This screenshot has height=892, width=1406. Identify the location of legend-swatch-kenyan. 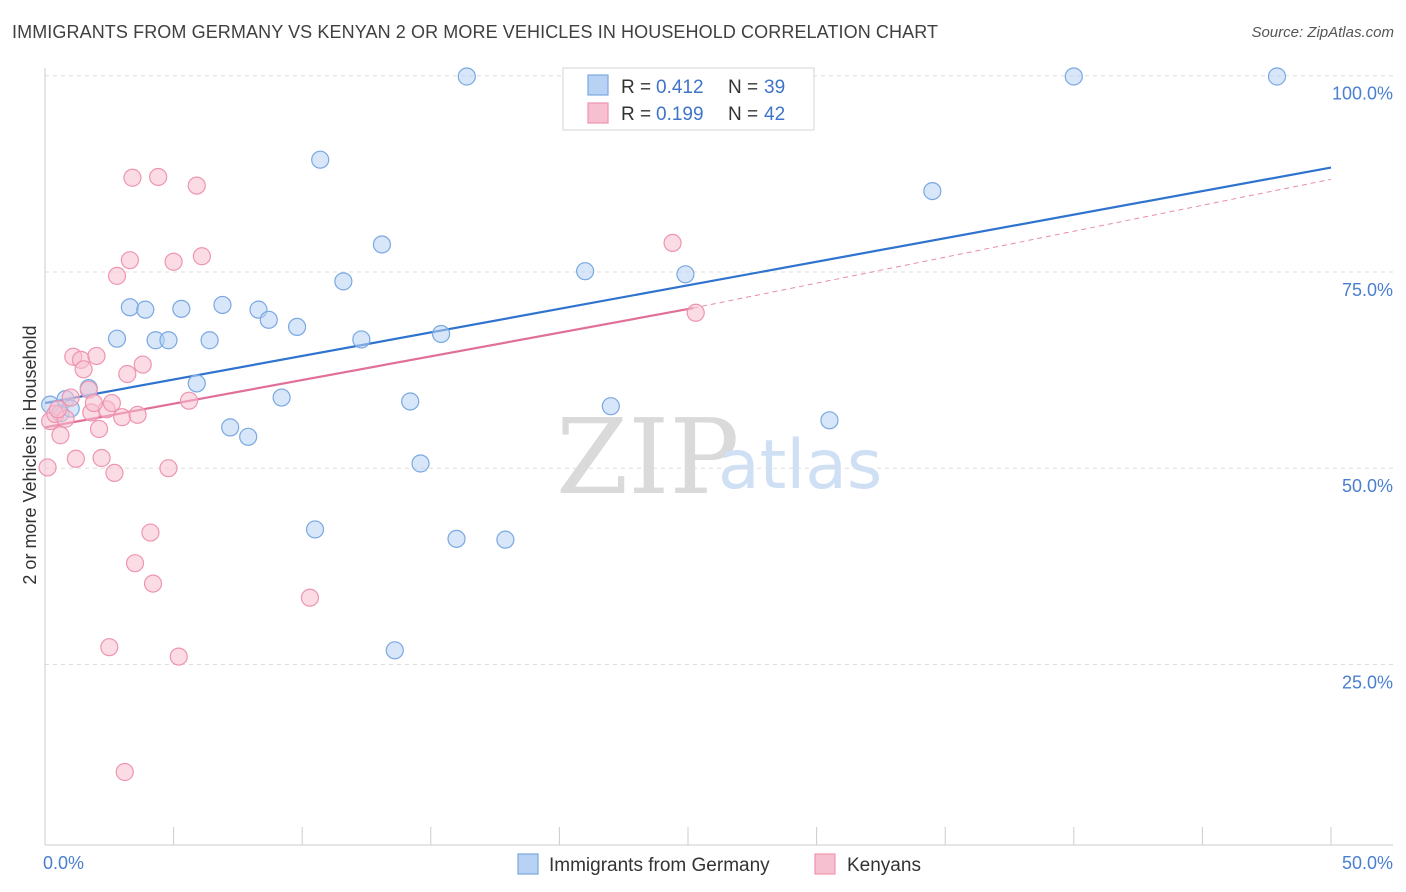
(598, 113).